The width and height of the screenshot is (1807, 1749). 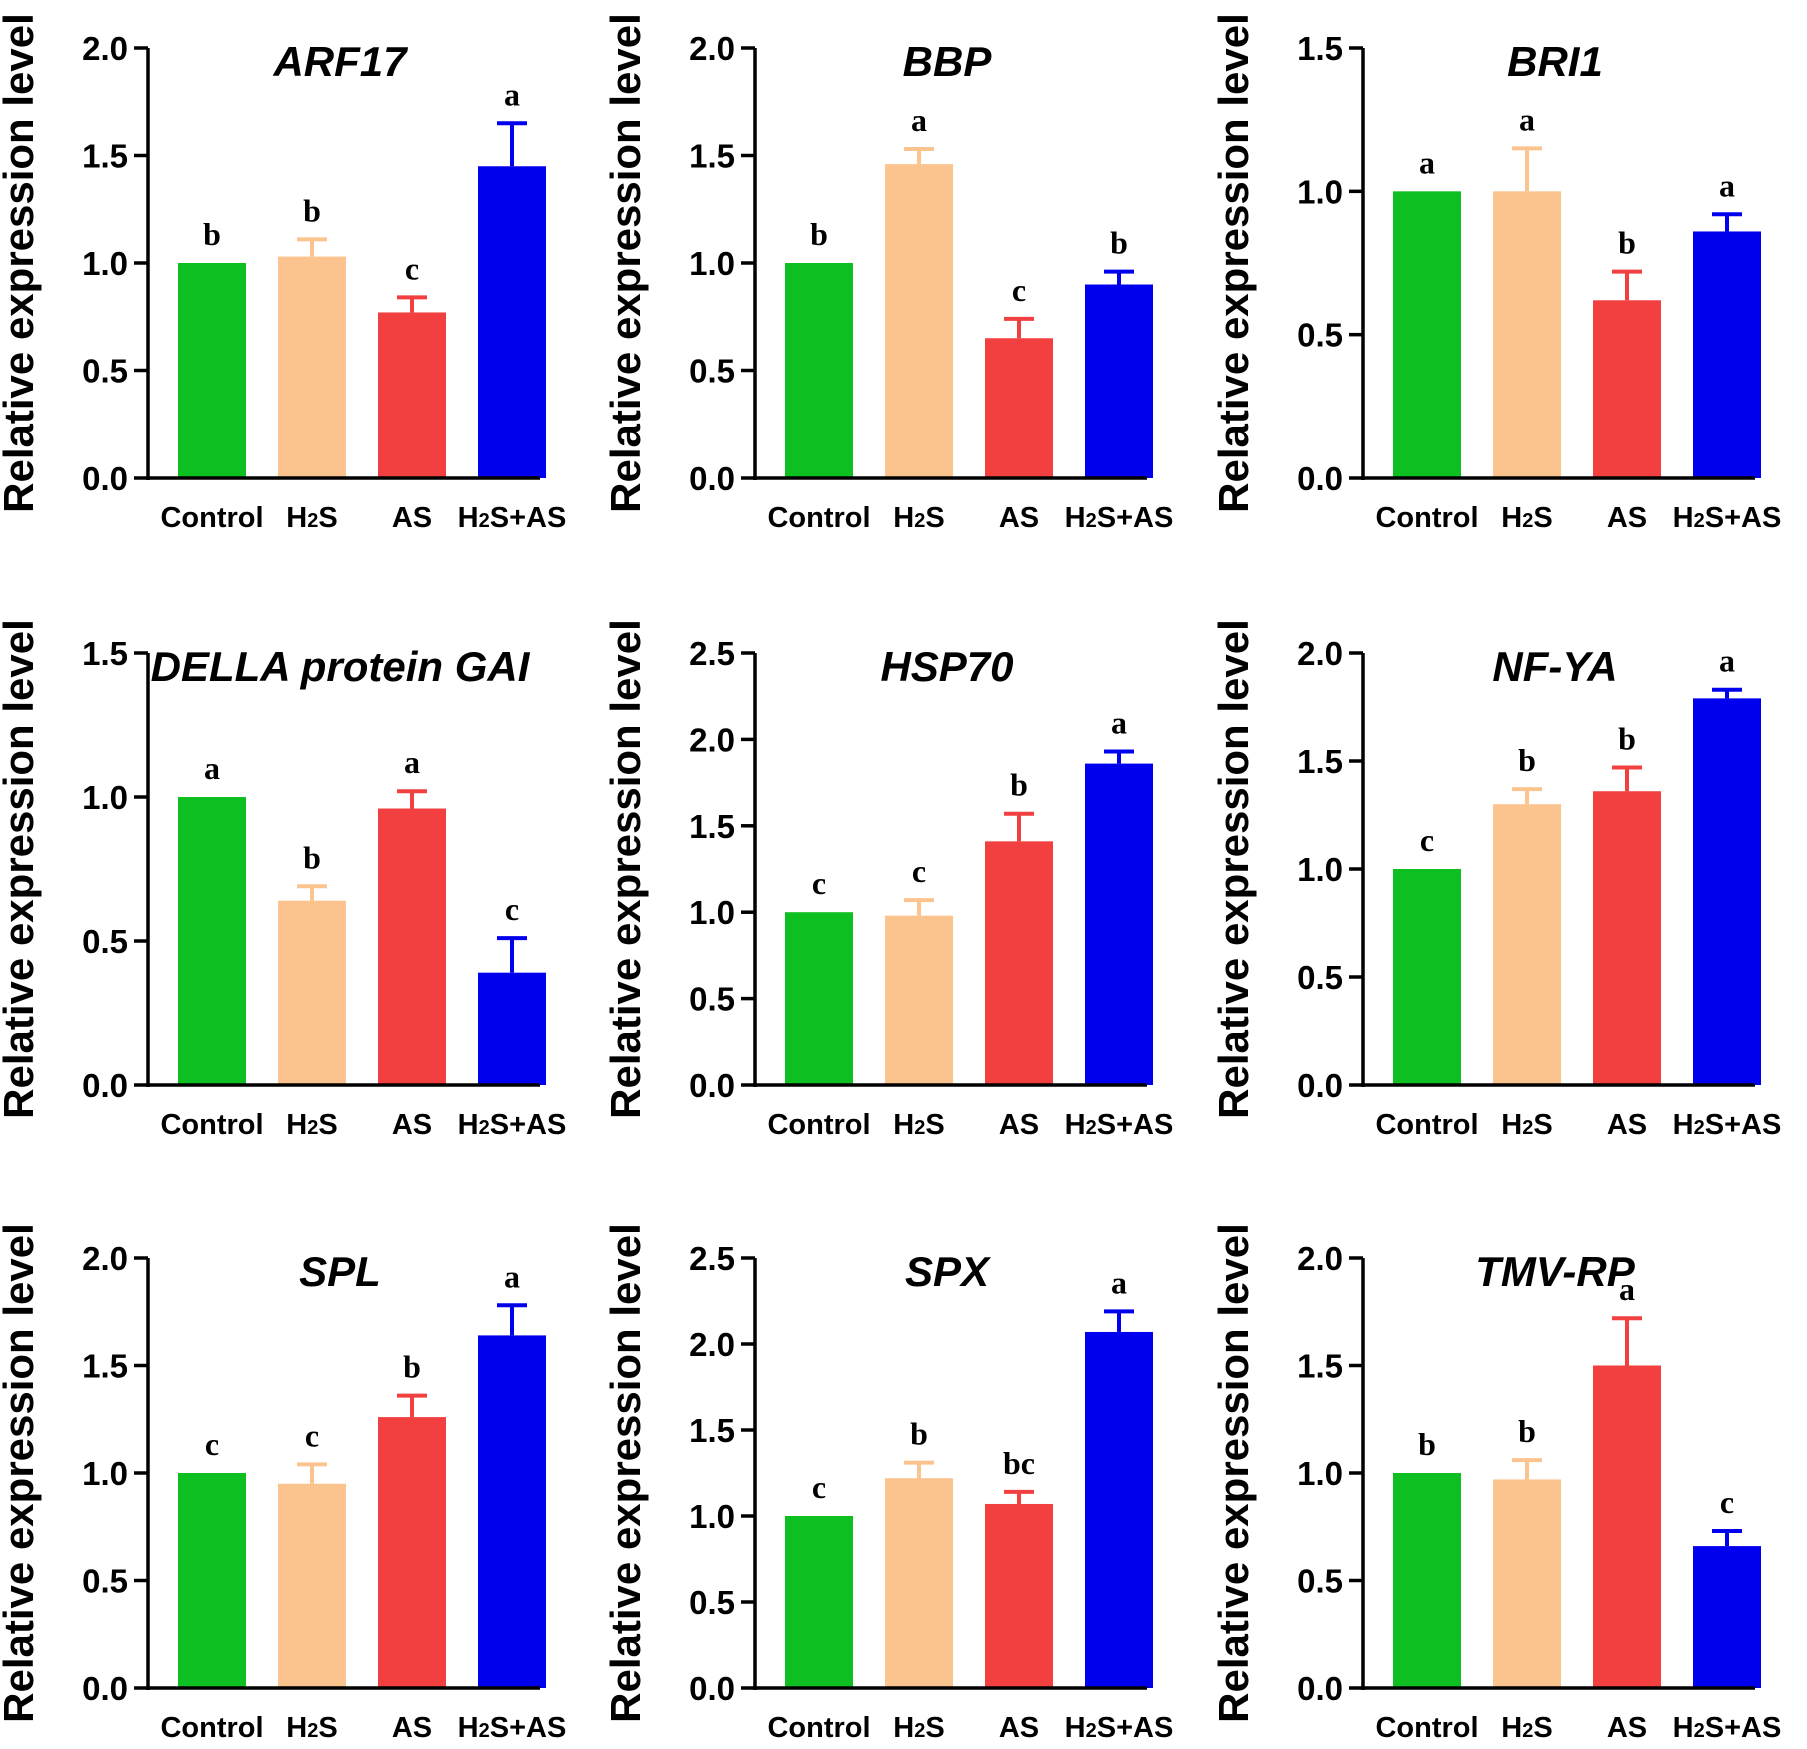 I want to click on significance-letter: bc, so click(x=1019, y=1463).